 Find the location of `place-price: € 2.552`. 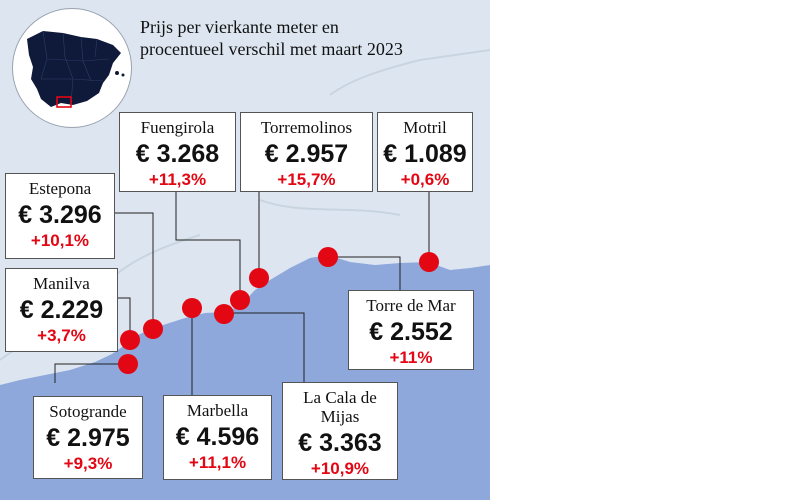

place-price: € 2.552 is located at coordinates (411, 332).